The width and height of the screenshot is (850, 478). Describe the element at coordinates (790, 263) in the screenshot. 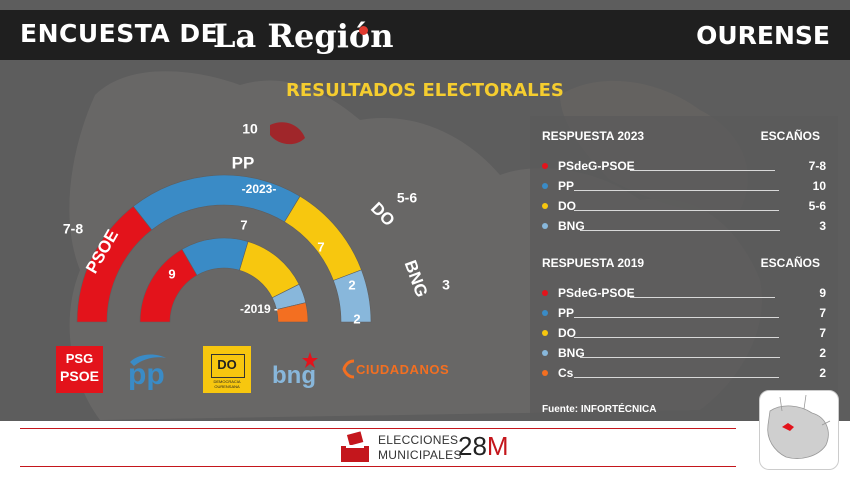

I see `section-2019-seats-header: ESCAÑOS` at that location.